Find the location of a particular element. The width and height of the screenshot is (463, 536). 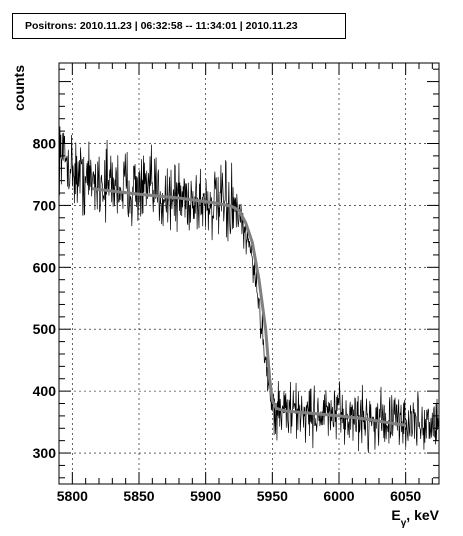

x-axis-title: Eγ, keV is located at coordinates (415, 518).